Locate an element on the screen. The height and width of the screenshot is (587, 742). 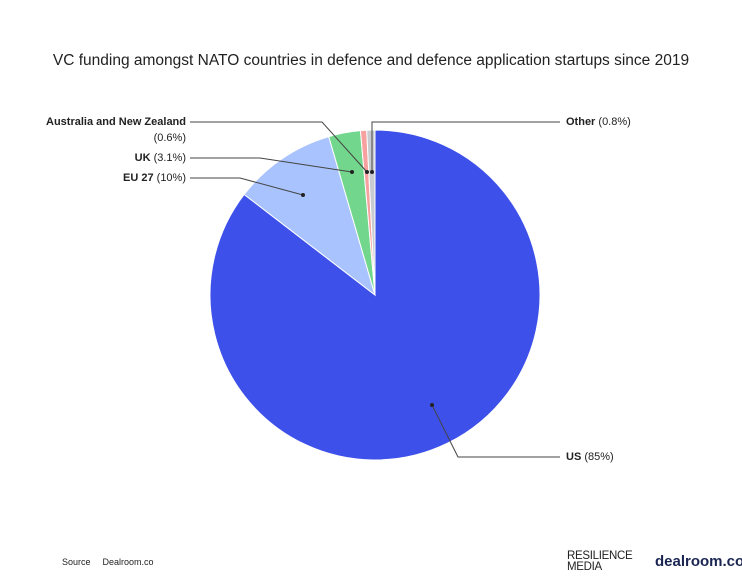
leader-us is located at coordinates (495, 431).